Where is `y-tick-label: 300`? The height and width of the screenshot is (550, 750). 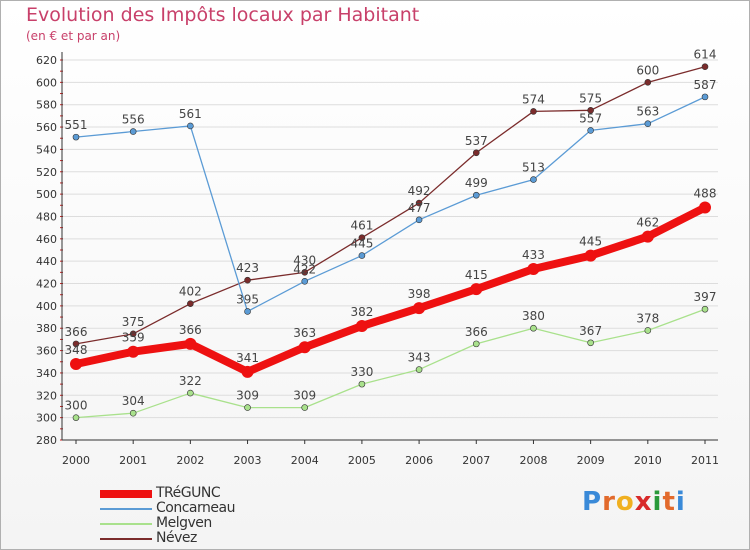 y-tick-label: 300 is located at coordinates (46, 418).